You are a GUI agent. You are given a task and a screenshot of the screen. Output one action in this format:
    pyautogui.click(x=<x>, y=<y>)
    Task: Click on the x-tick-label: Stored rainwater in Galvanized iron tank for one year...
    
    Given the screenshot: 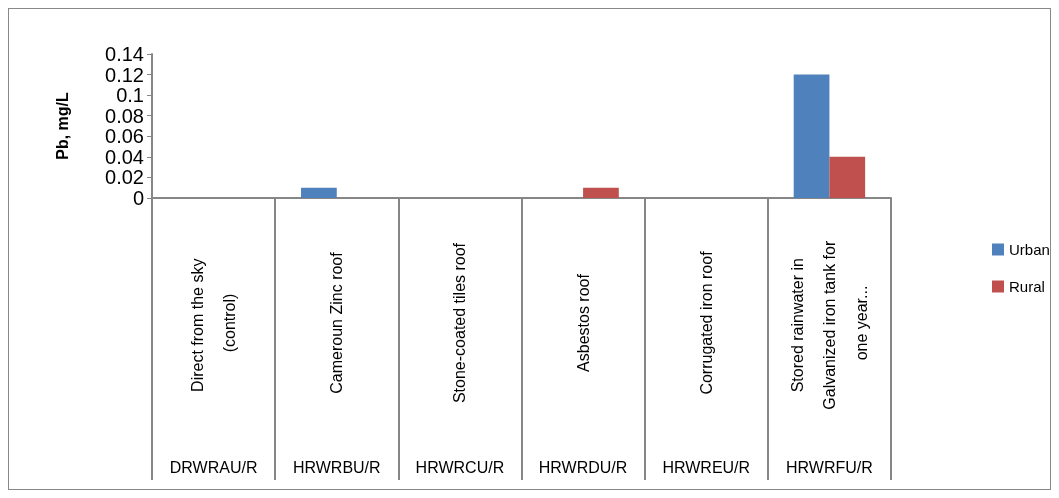 What is the action you would take?
    pyautogui.click(x=829, y=323)
    